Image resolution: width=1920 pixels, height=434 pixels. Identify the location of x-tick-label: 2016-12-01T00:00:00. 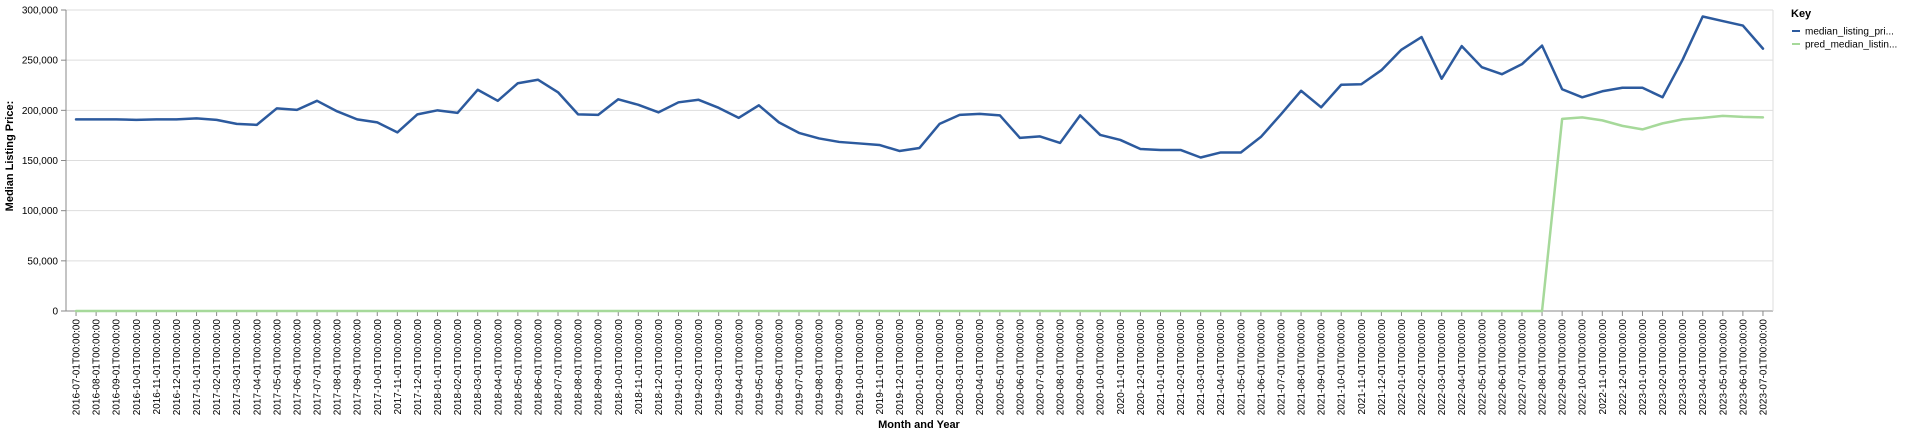
(177, 367).